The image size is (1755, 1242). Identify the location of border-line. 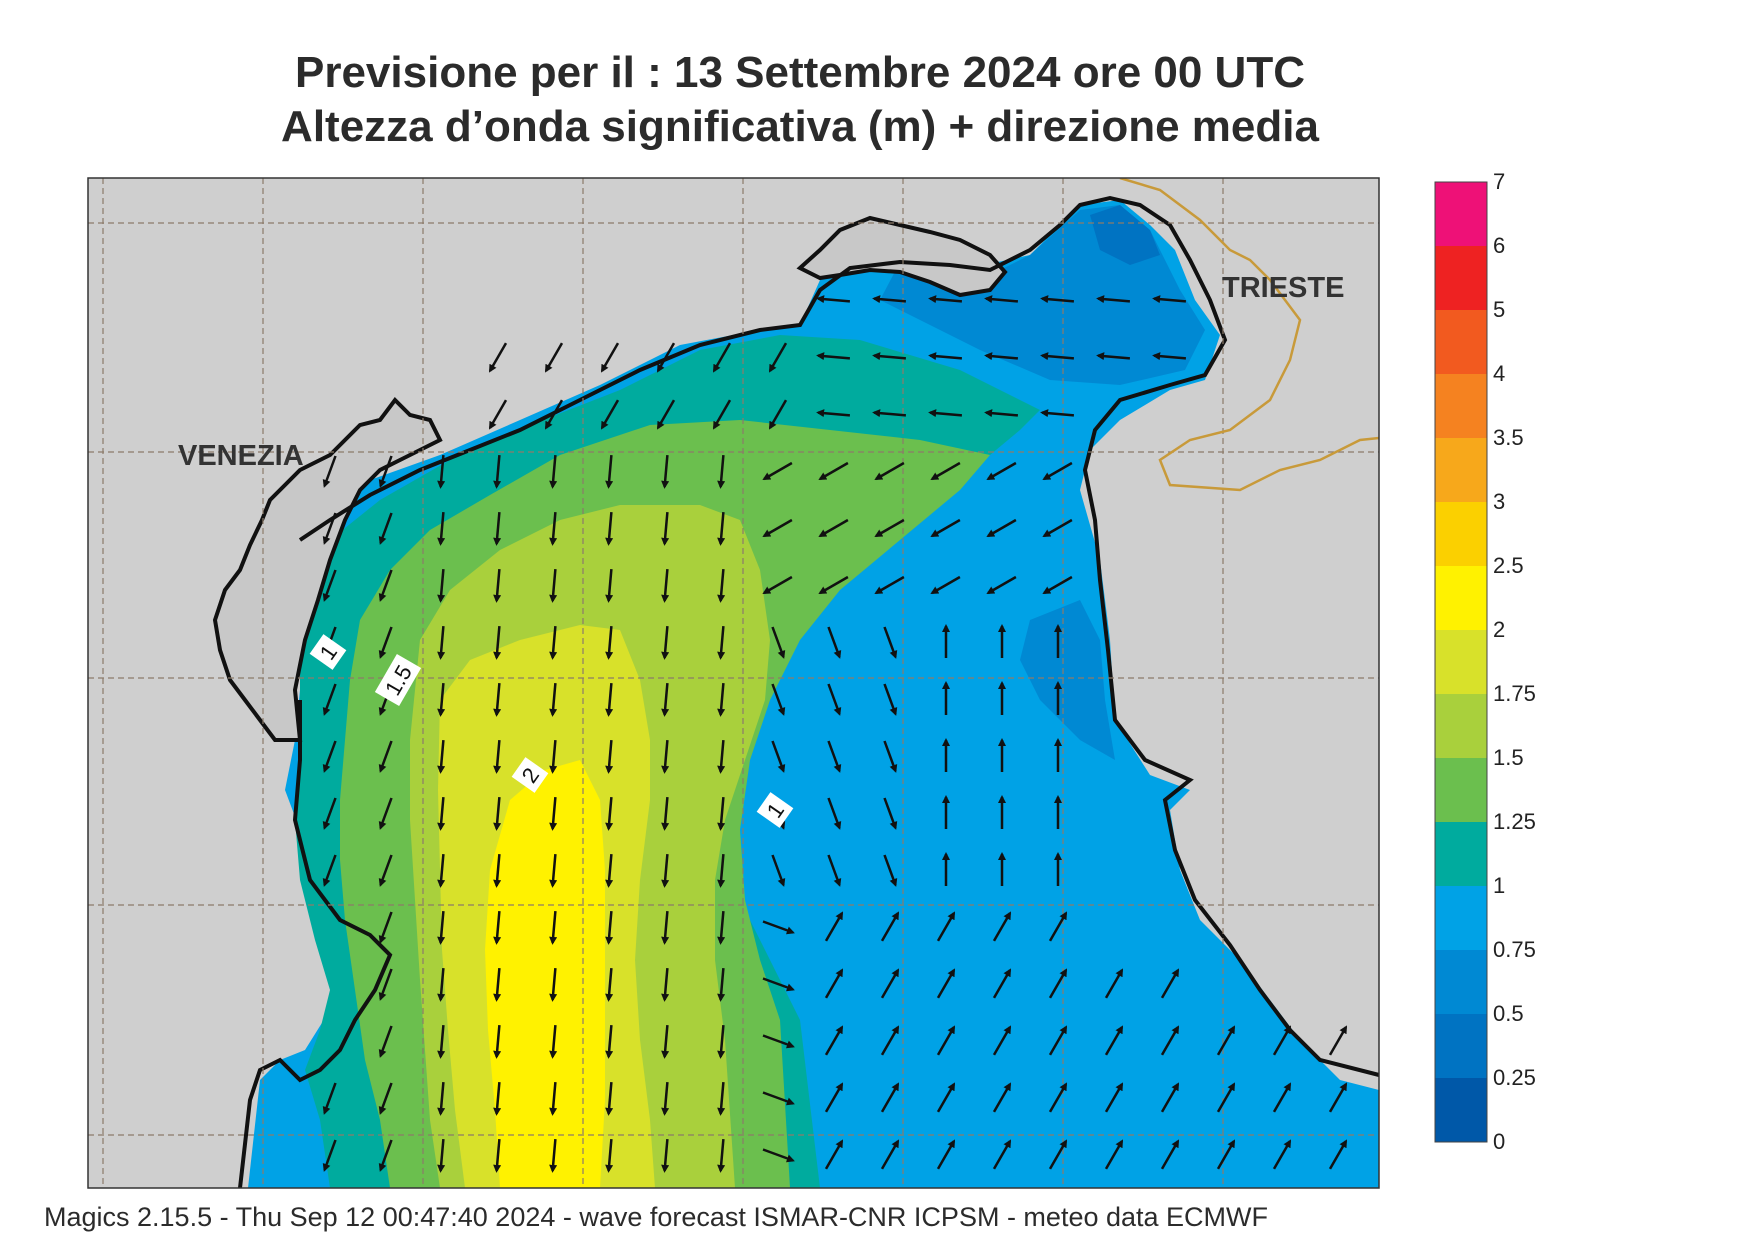
(1249, 335).